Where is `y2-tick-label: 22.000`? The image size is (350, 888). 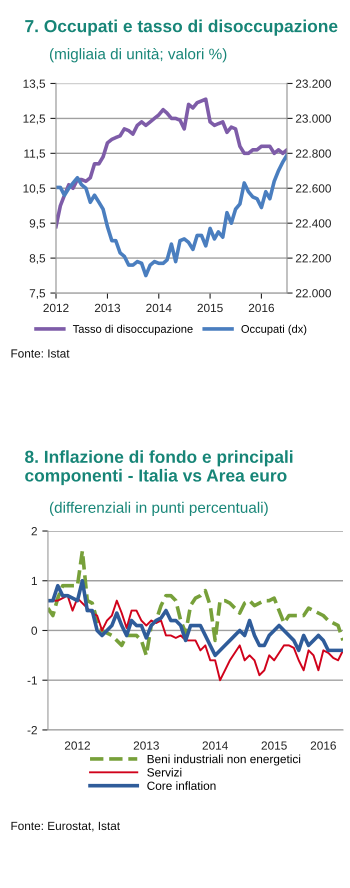
y2-tick-label: 22.000 is located at coordinates (313, 293).